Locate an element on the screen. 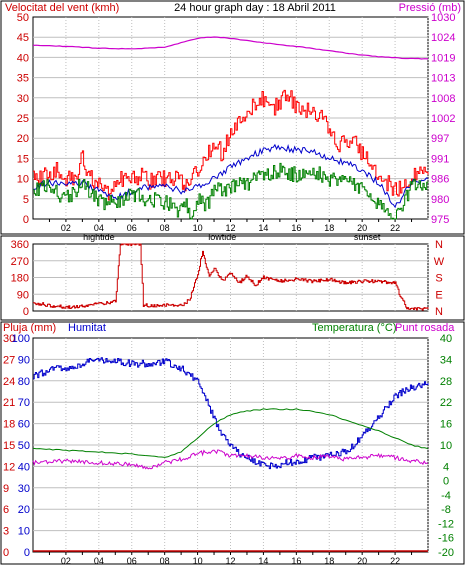  pressure-y-tick-label: 997 is located at coordinates (440, 139).